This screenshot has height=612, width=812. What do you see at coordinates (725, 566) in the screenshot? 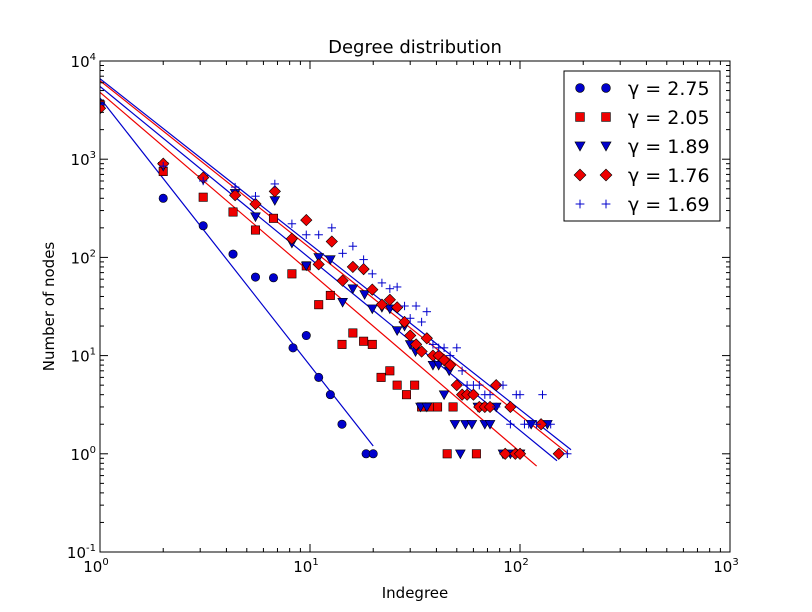
I see `x-tick-label: 10³` at bounding box center [725, 566].